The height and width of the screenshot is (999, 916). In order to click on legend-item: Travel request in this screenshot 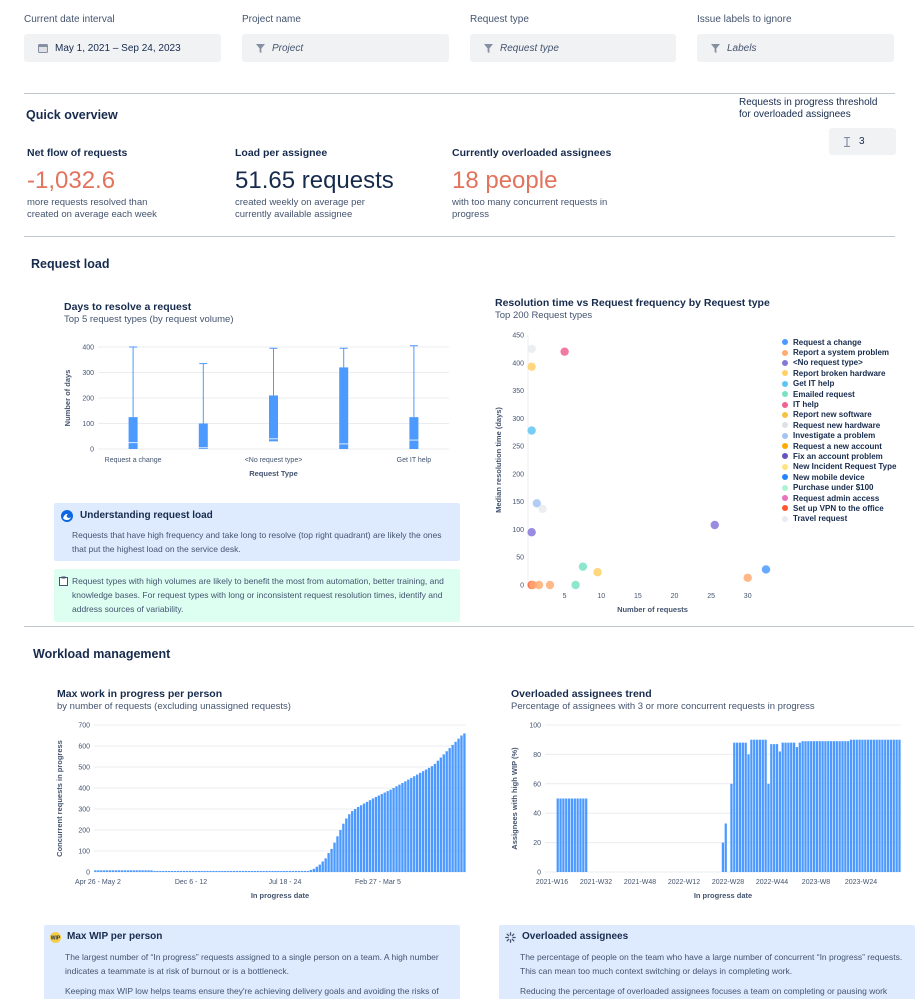, I will do `click(839, 519)`.